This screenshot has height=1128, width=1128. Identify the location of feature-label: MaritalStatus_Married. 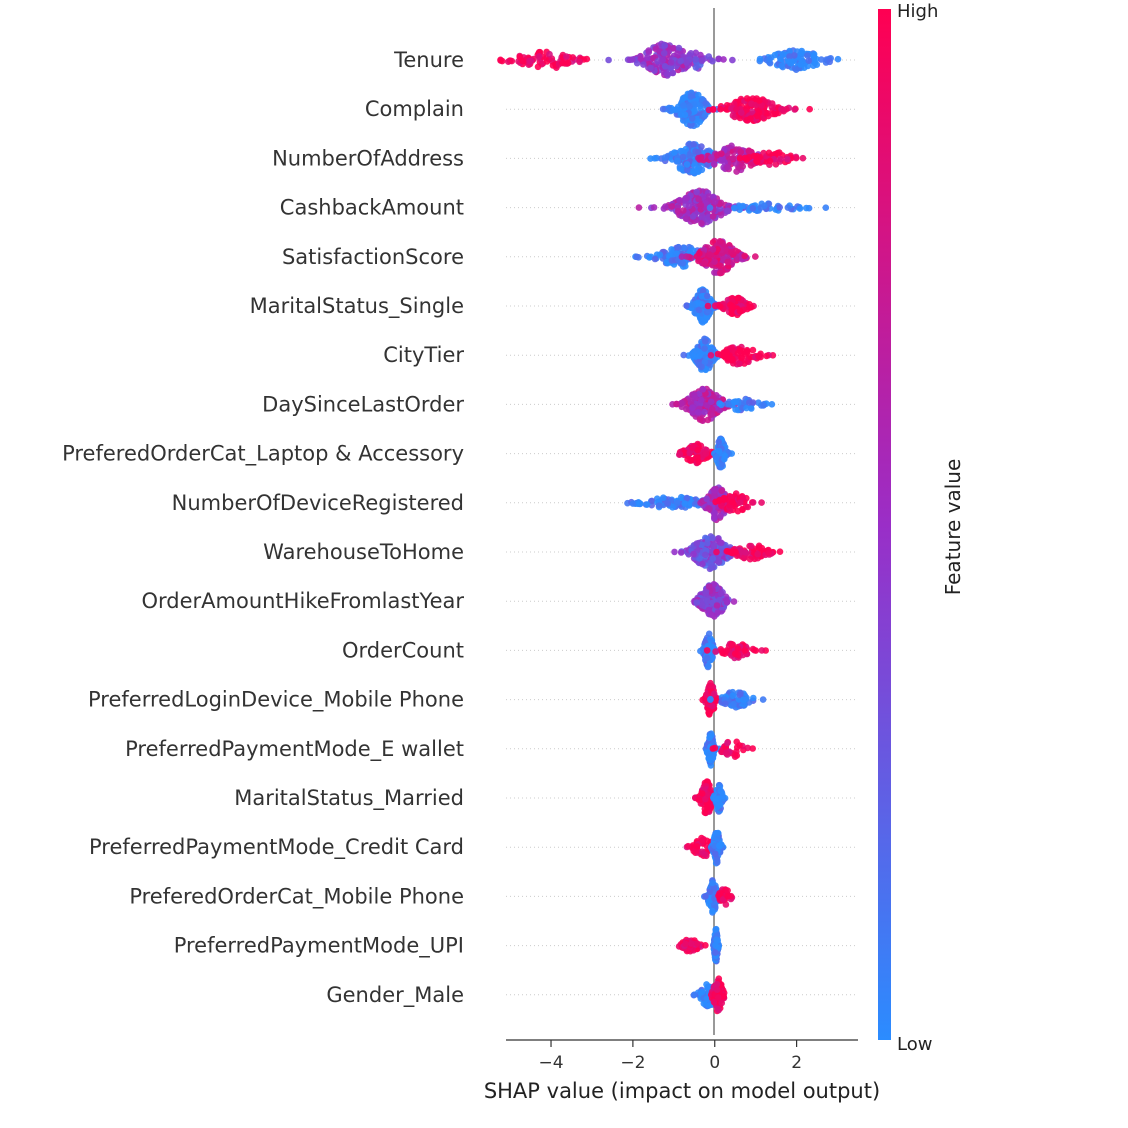
(349, 798).